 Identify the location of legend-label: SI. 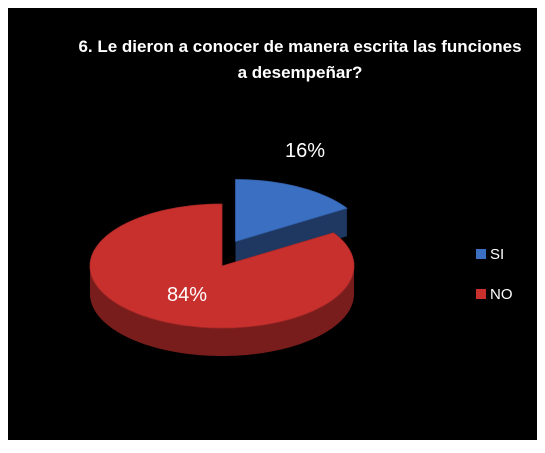
(497, 254).